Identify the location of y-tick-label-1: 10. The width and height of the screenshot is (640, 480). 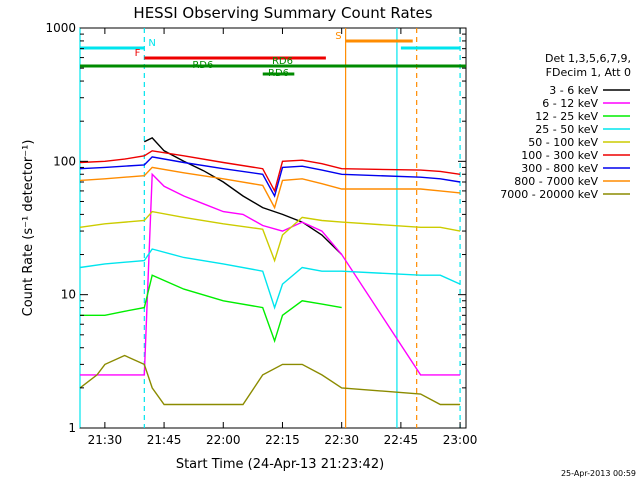
(68, 295).